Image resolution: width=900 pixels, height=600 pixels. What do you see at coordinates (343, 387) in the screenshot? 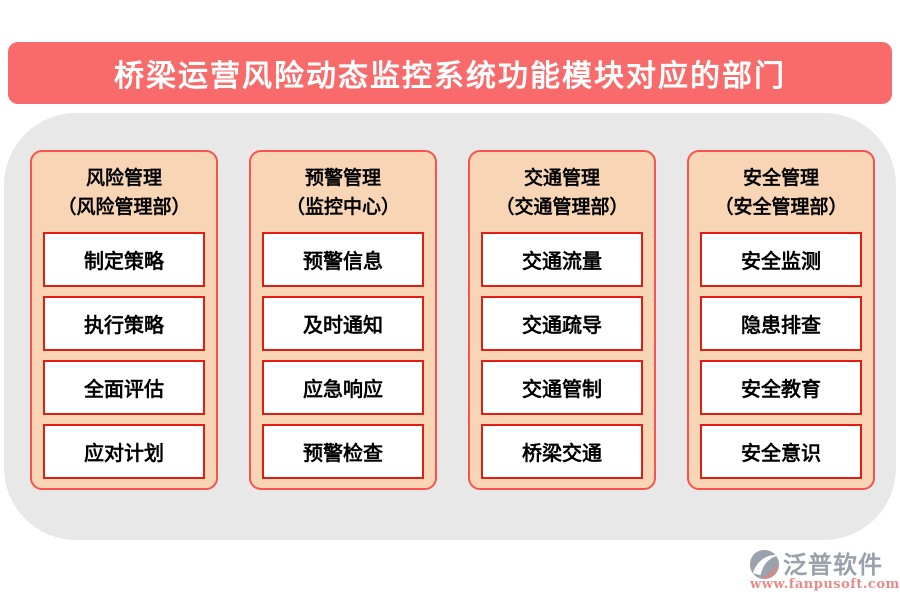
I see `module-item: 应急响应` at bounding box center [343, 387].